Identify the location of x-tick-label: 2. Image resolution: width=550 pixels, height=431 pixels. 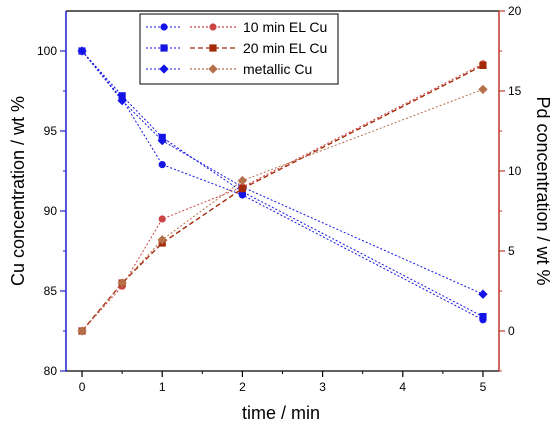
(242, 387).